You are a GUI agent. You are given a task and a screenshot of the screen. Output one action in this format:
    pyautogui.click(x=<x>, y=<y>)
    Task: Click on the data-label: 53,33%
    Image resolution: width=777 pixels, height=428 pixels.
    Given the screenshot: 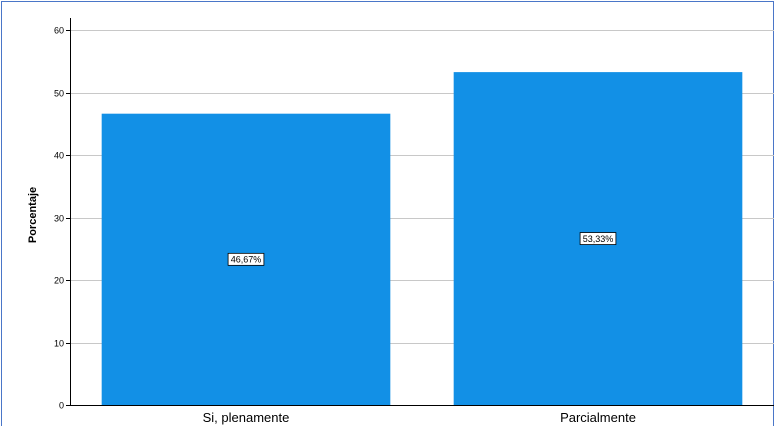 What is the action you would take?
    pyautogui.click(x=598, y=239)
    